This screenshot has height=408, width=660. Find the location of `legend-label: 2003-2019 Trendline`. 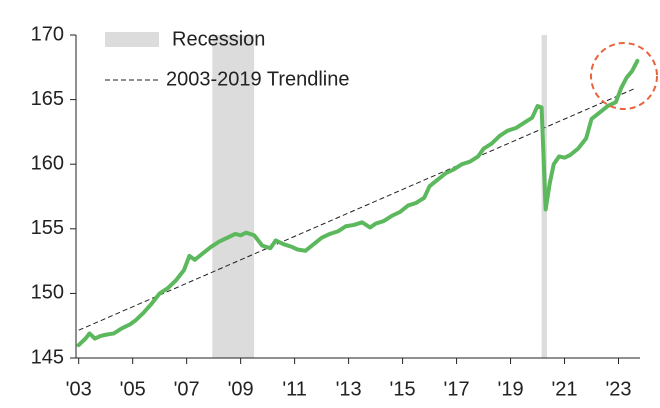

legend-label: 2003-2019 Trendline is located at coordinates (257, 79).